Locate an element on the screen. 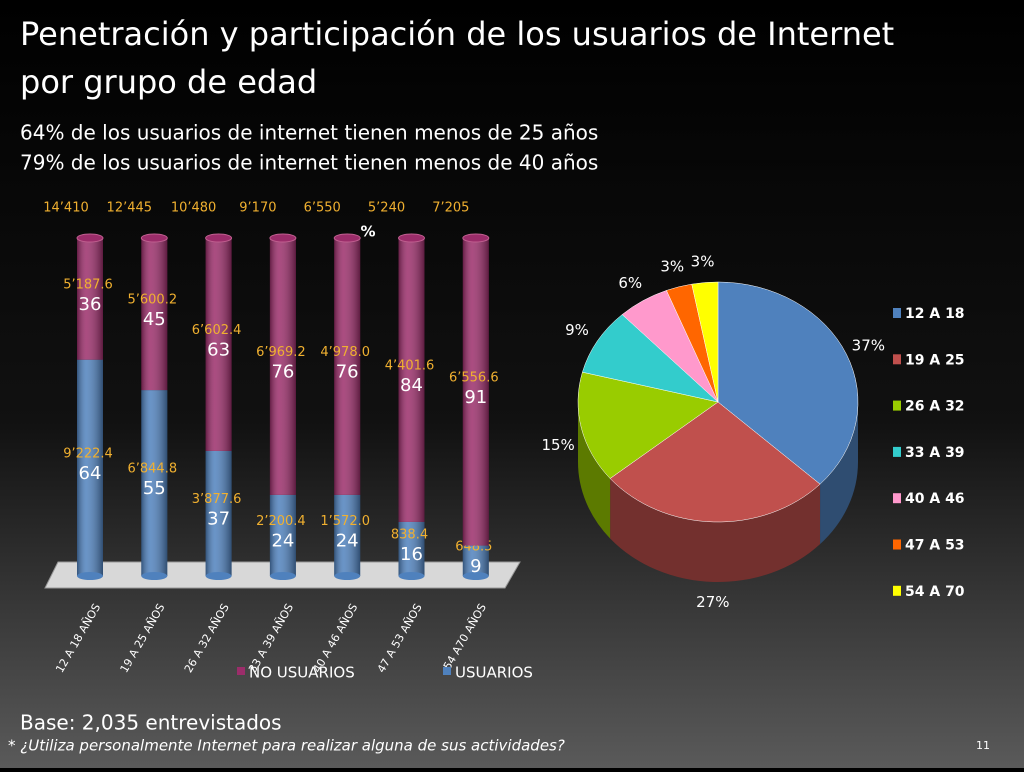 The image size is (1024, 772). value-label: 37 is located at coordinates (218, 518).